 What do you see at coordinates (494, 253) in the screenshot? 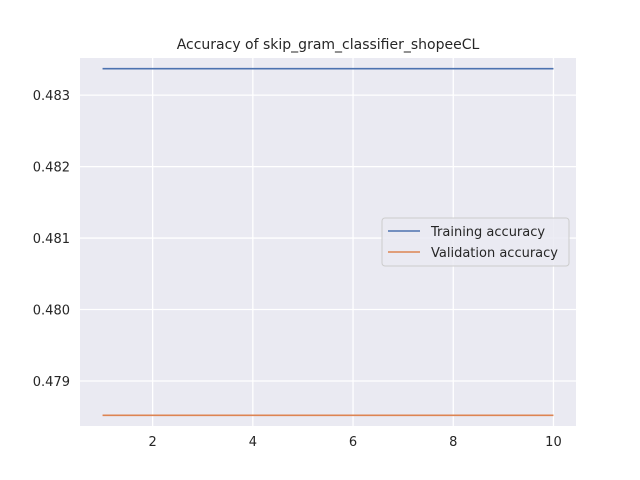
I see `legend-label: Validation accuracy` at bounding box center [494, 253].